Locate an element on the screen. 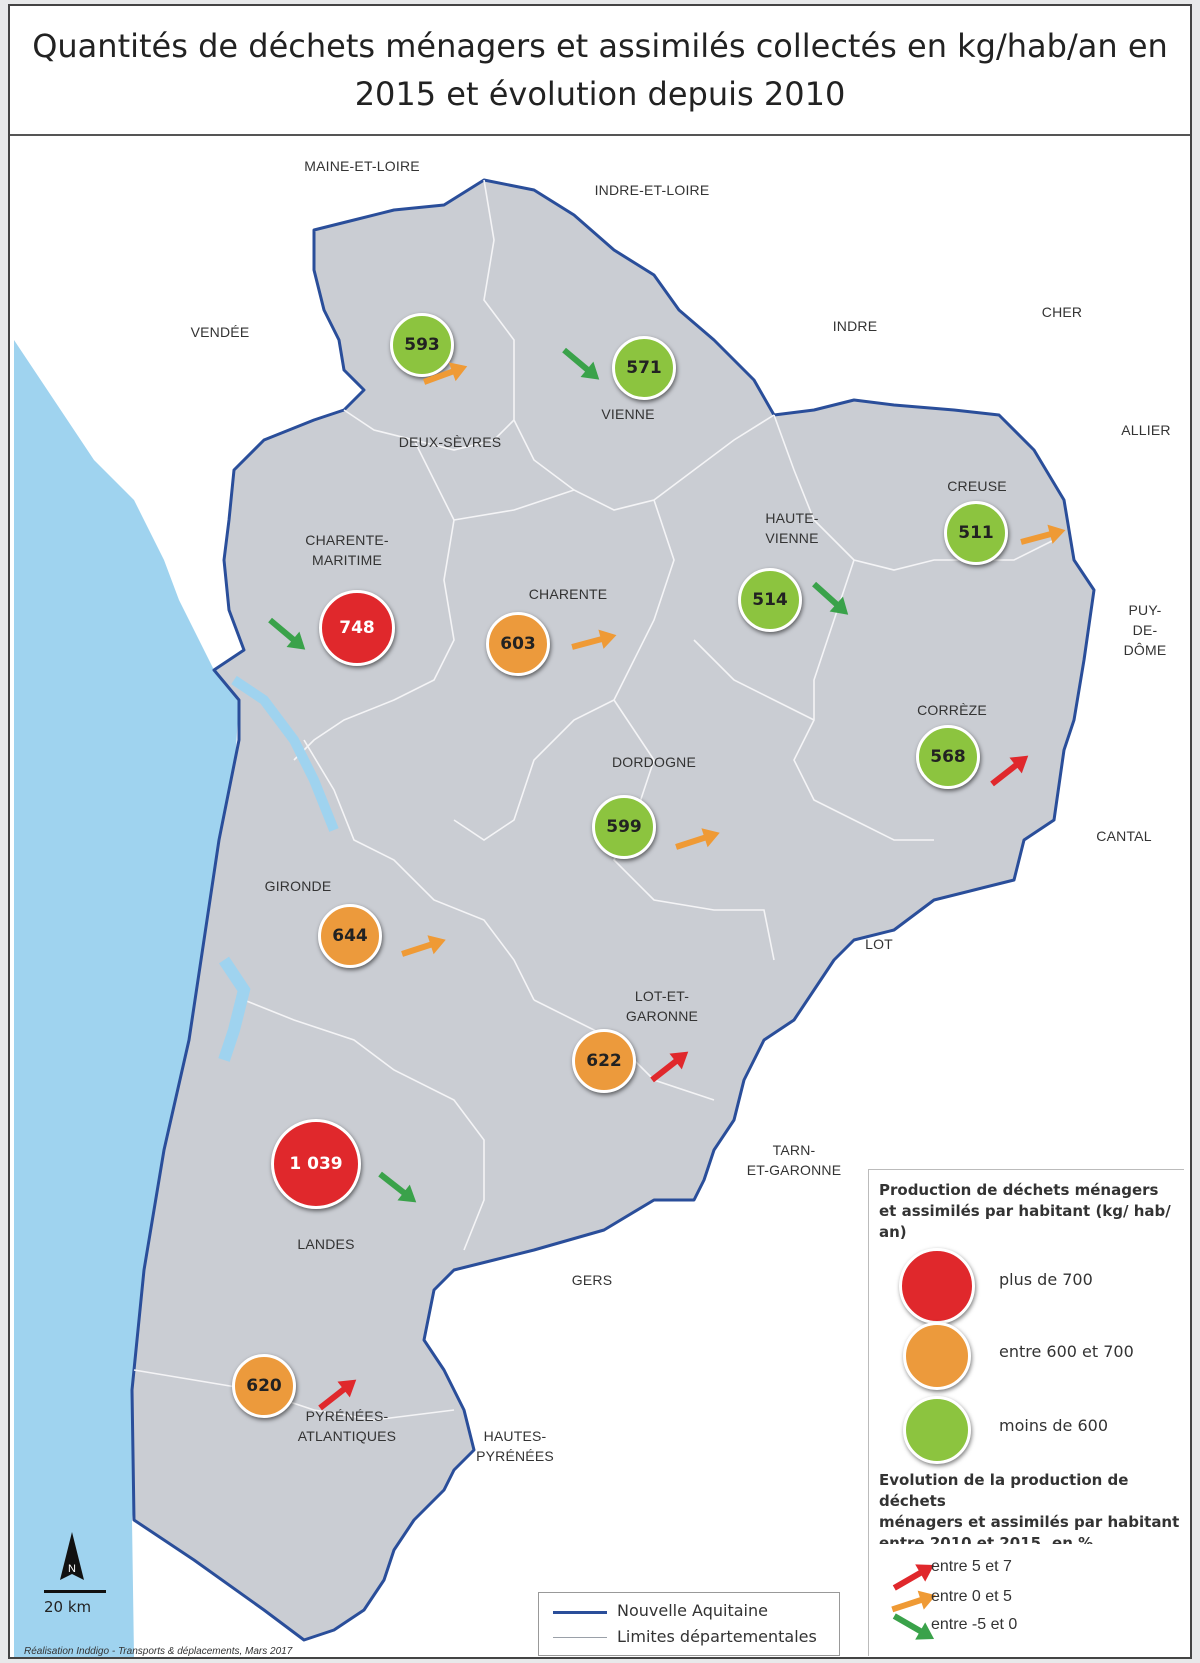 This screenshot has width=1200, height=1663. value-bubble: 1 039 is located at coordinates (316, 1164).